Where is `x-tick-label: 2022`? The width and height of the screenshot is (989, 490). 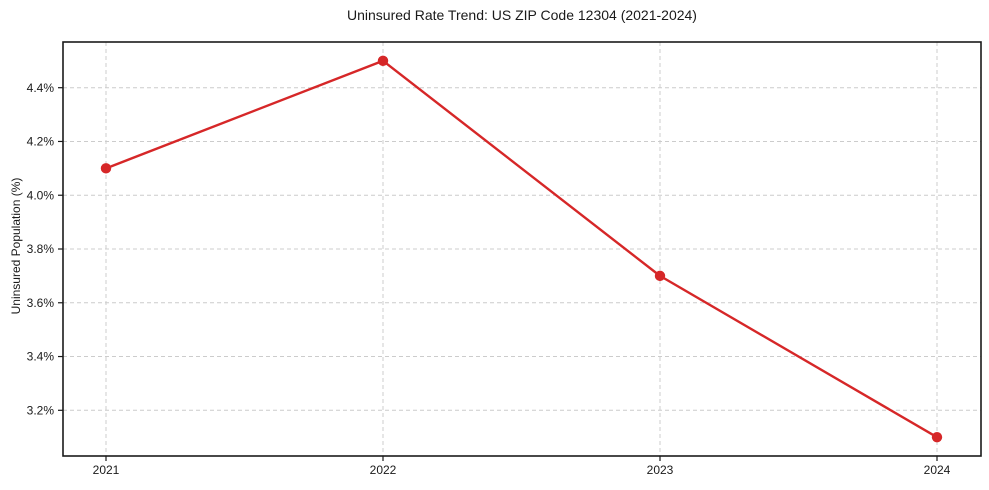 x-tick-label: 2022 is located at coordinates (383, 470).